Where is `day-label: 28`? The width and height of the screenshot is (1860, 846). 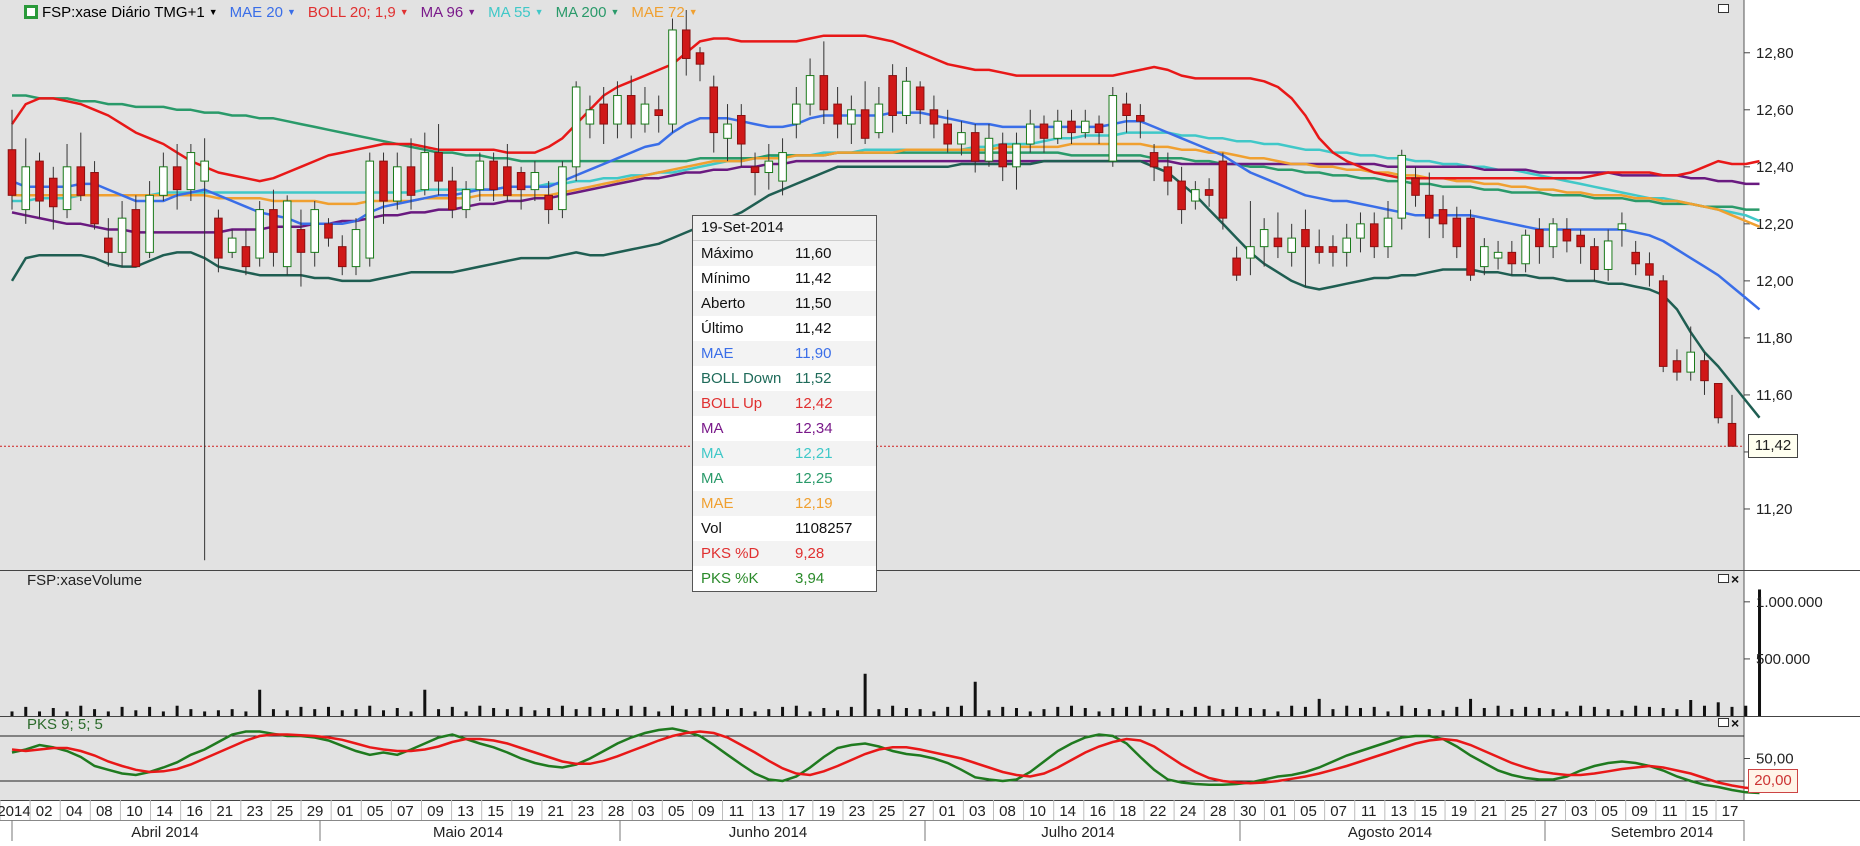 day-label: 28 is located at coordinates (616, 811).